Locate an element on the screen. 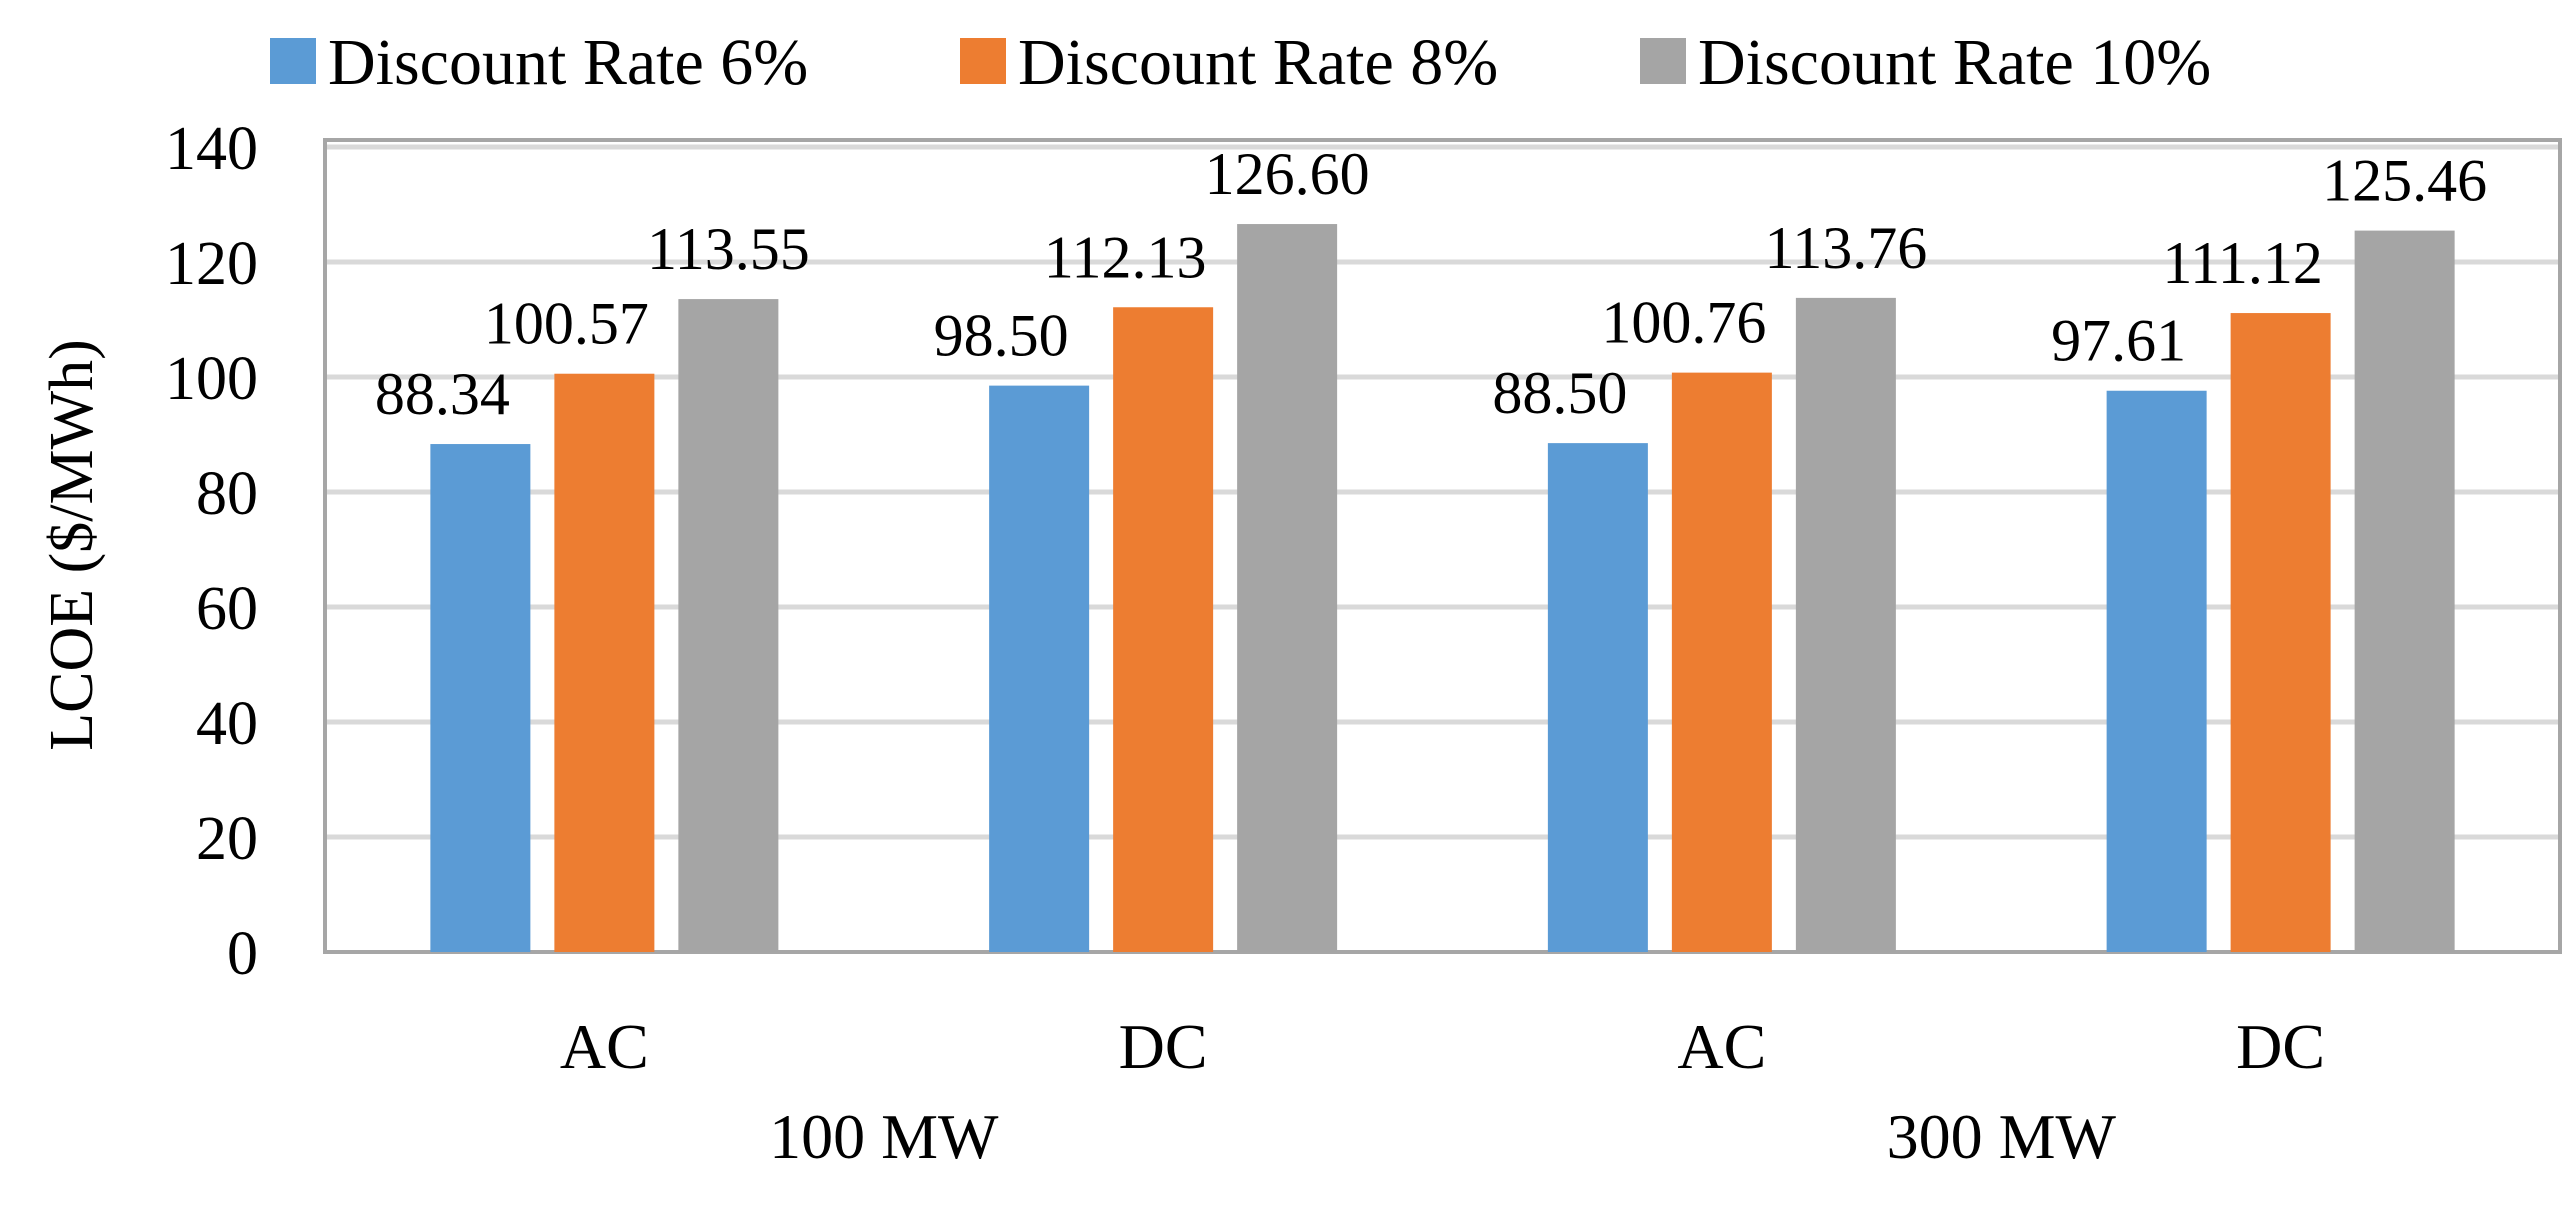 The height and width of the screenshot is (1210, 2568). y-tick-label: 120 is located at coordinates (211, 264).